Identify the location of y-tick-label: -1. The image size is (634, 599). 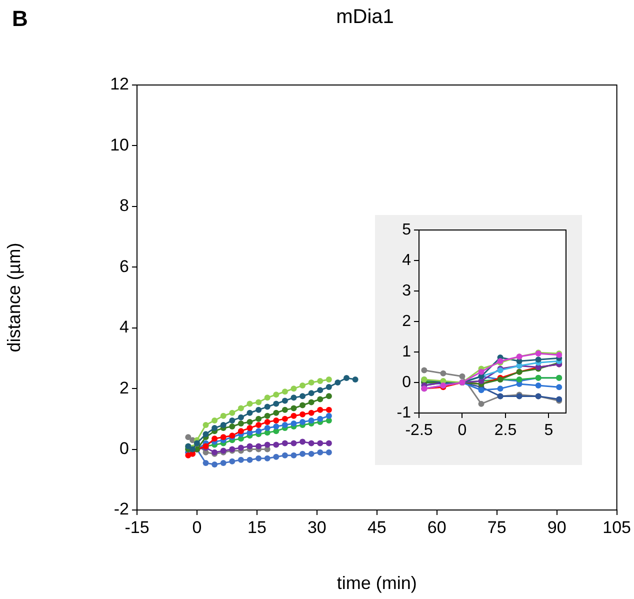
(404, 413).